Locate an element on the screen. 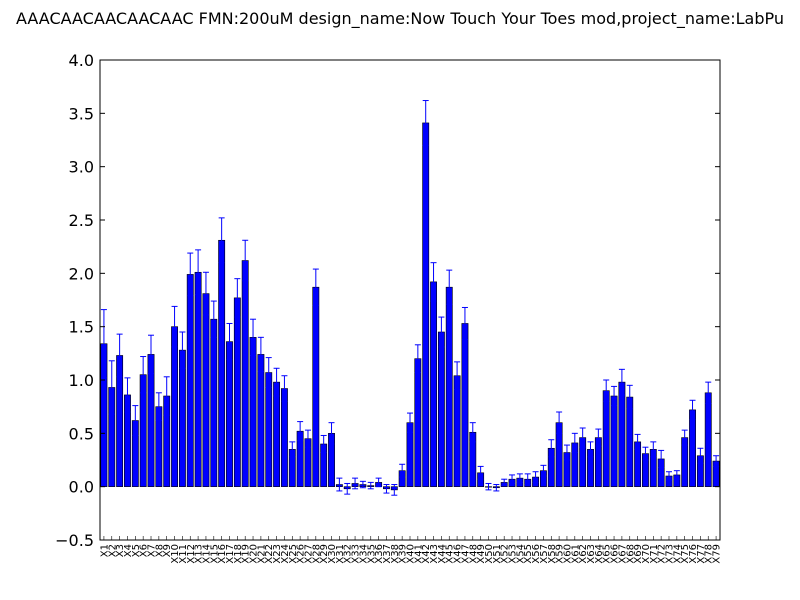 This screenshot has width=800, height=600. x-tick-label: X71 is located at coordinates (654, 554).